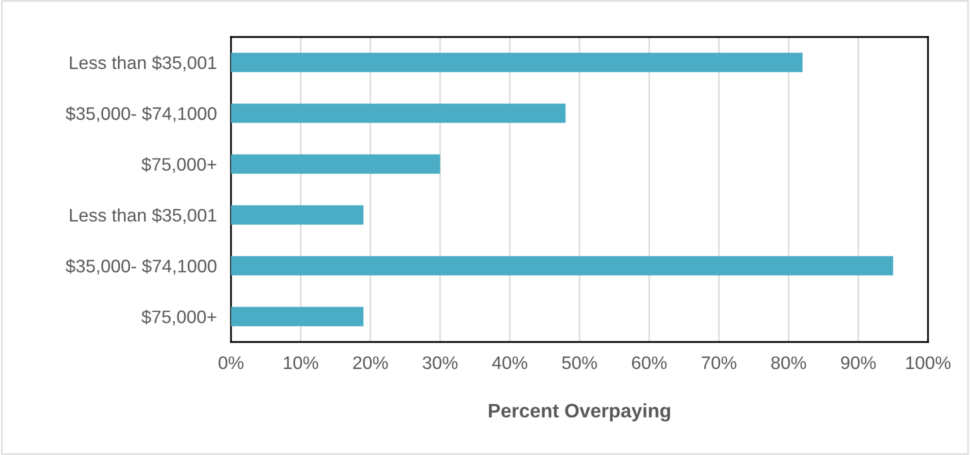 The image size is (970, 455). Describe the element at coordinates (788, 363) in the screenshot. I see `x-tick-label: 80%` at that location.